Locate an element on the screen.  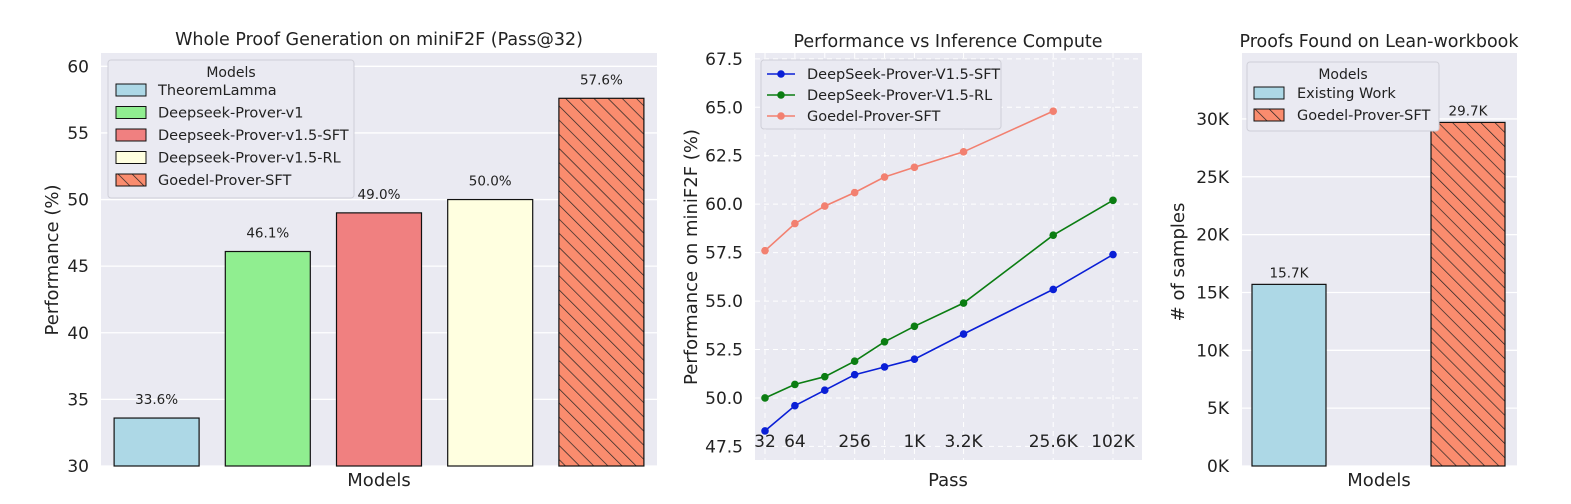
y-axis-label: Performance on miniF2F (%) is located at coordinates (691, 257).